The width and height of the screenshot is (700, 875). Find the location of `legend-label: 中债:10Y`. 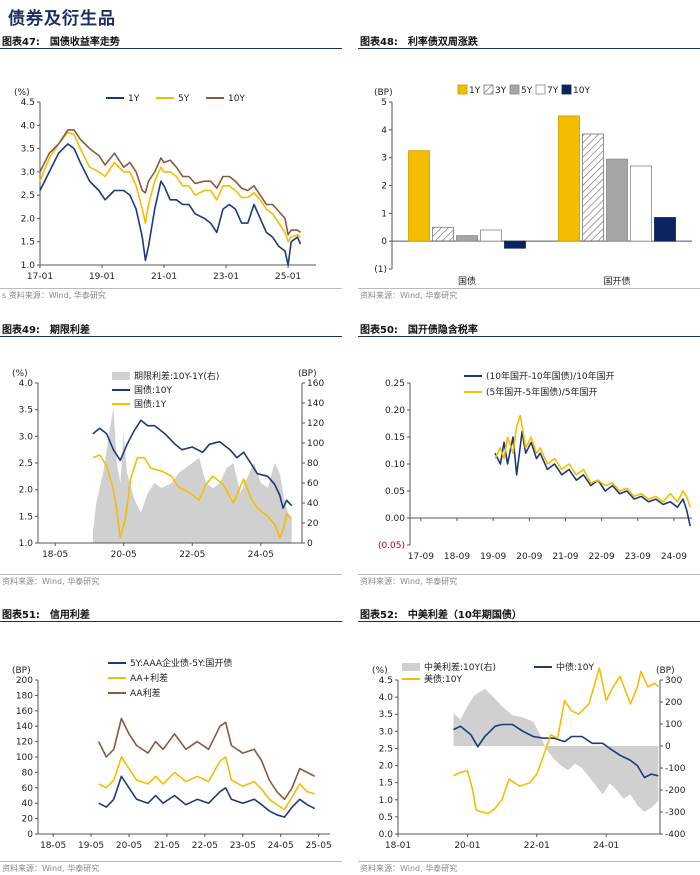

legend-label: 中债:10Y is located at coordinates (575, 667).